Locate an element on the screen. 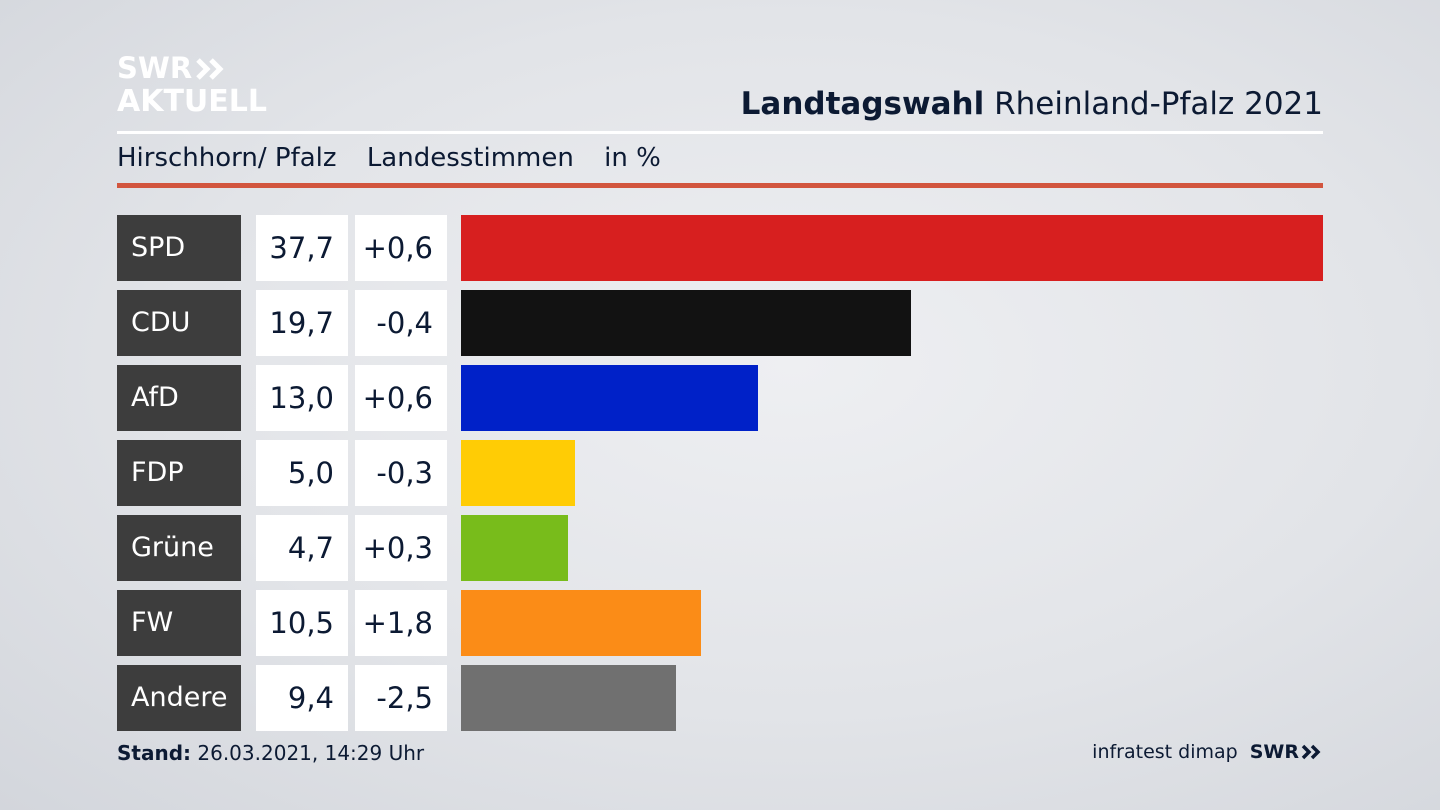  party-label: SPD is located at coordinates (179, 248).